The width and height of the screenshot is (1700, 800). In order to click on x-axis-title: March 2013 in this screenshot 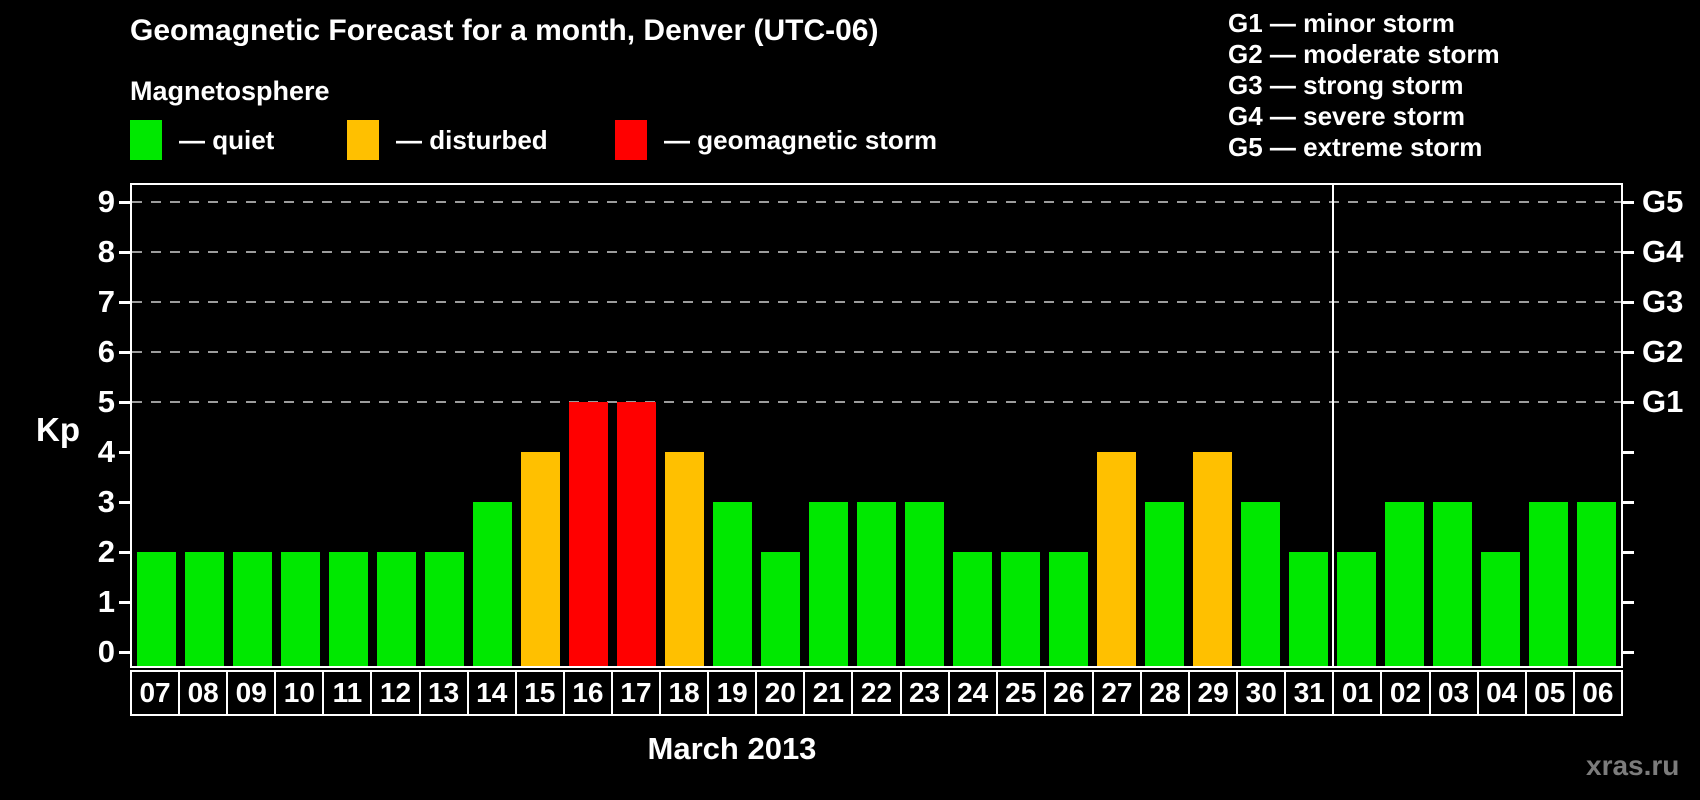, I will do `click(732, 748)`.